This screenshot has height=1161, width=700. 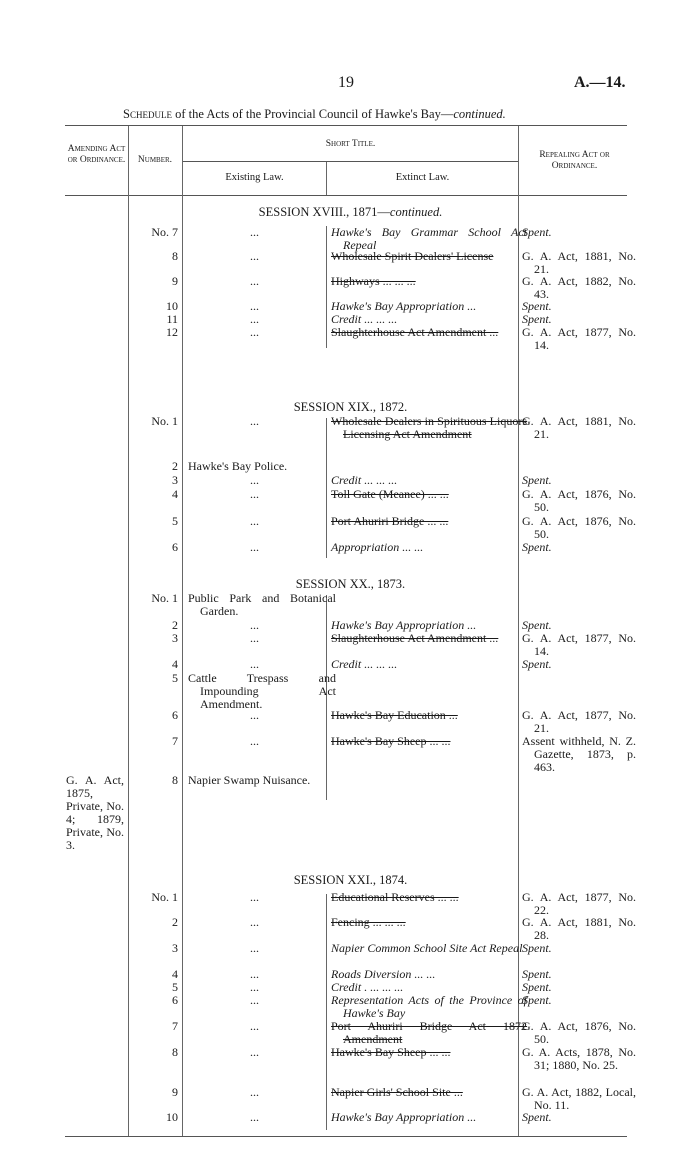 What do you see at coordinates (238, 466) in the screenshot?
I see `existing-law: Hawke's Bay Police.` at bounding box center [238, 466].